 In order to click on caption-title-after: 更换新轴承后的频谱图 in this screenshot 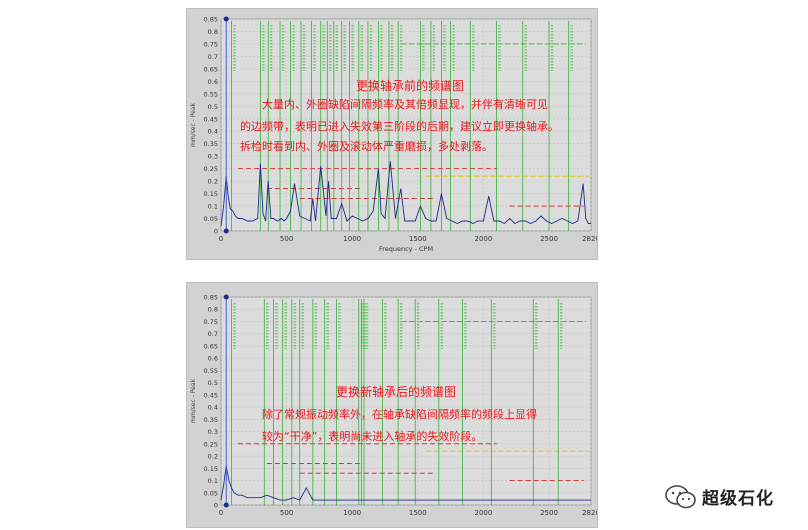, I will do `click(396, 392)`.